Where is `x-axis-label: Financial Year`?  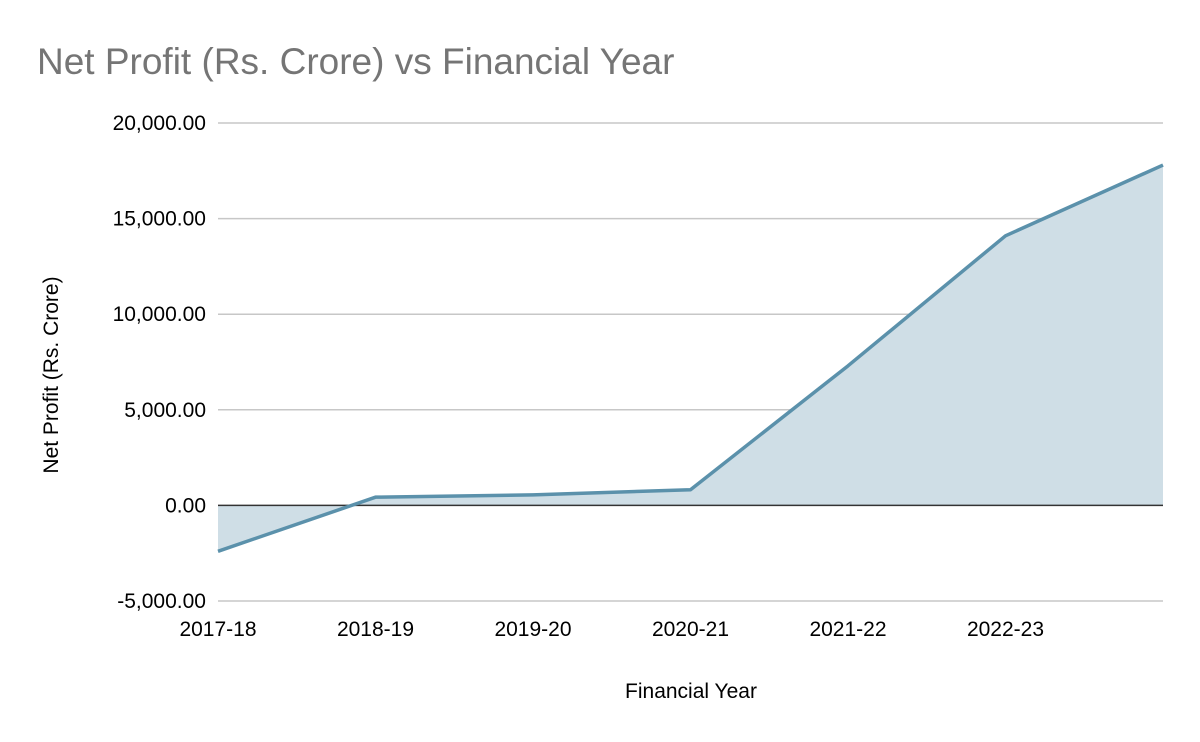 x-axis-label: Financial Year is located at coordinates (691, 691).